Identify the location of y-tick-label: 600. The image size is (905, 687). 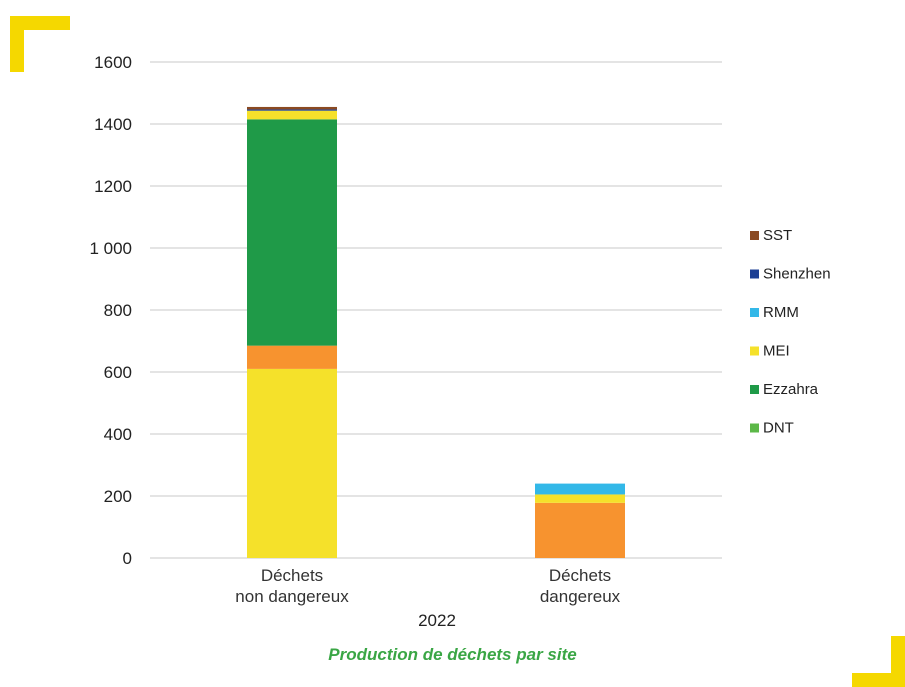
(118, 372).